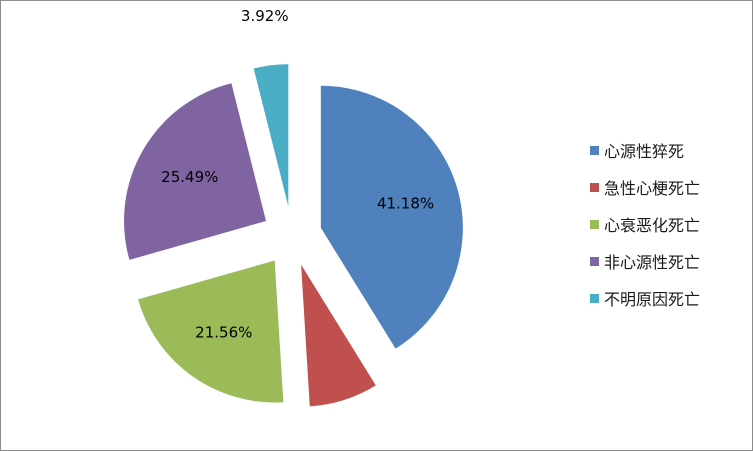 This screenshot has width=753, height=451. I want to click on legend-item: 心衰恶化死亡, so click(645, 224).